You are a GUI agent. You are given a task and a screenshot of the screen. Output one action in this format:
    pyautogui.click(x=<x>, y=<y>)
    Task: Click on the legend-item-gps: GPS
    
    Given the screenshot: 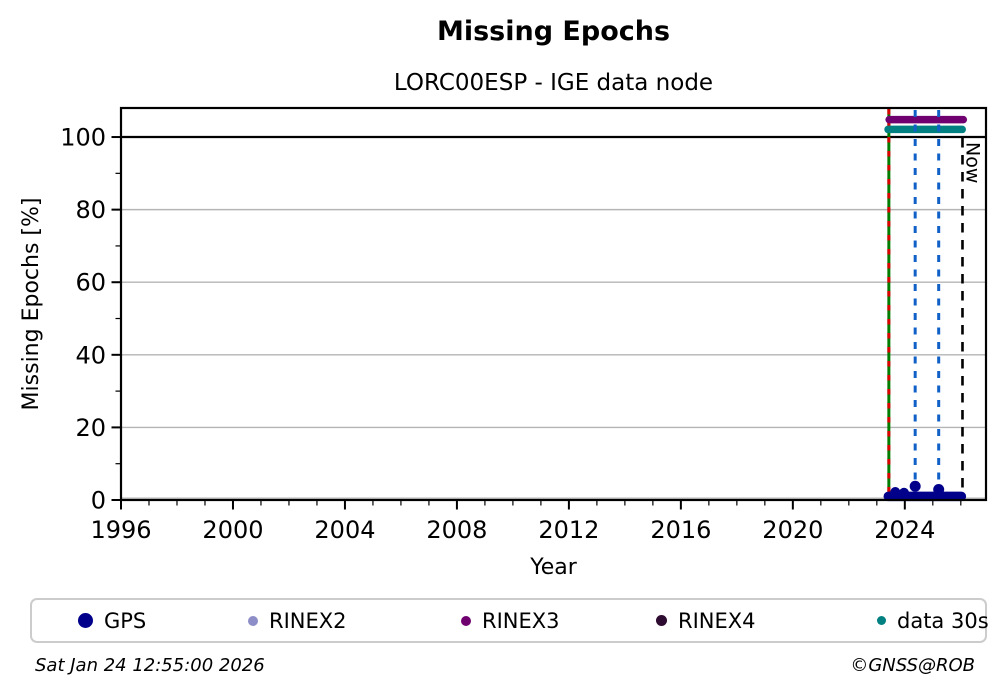 What is the action you would take?
    pyautogui.click(x=112, y=620)
    